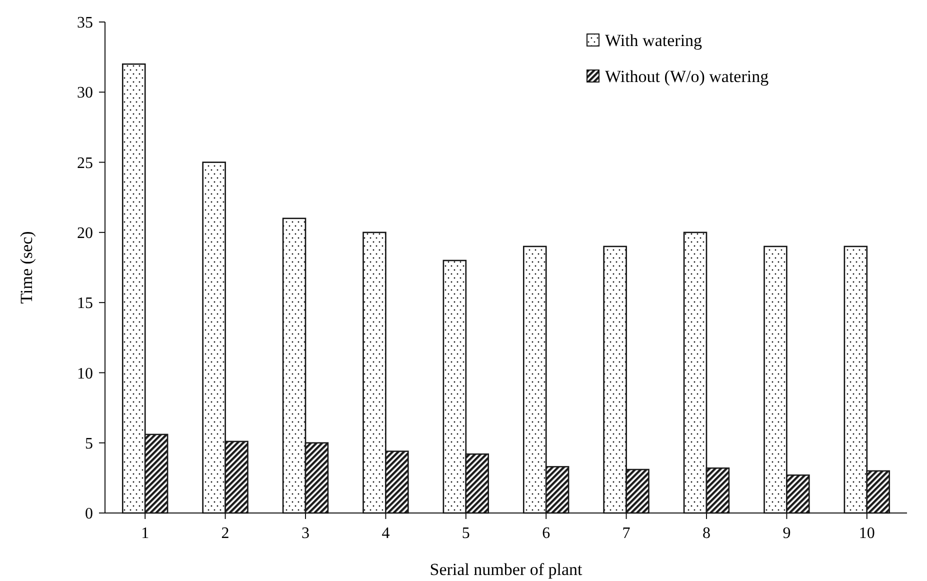 Image resolution: width=927 pixels, height=581 pixels. What do you see at coordinates (466, 533) in the screenshot?
I see `x-tick-label: 5` at bounding box center [466, 533].